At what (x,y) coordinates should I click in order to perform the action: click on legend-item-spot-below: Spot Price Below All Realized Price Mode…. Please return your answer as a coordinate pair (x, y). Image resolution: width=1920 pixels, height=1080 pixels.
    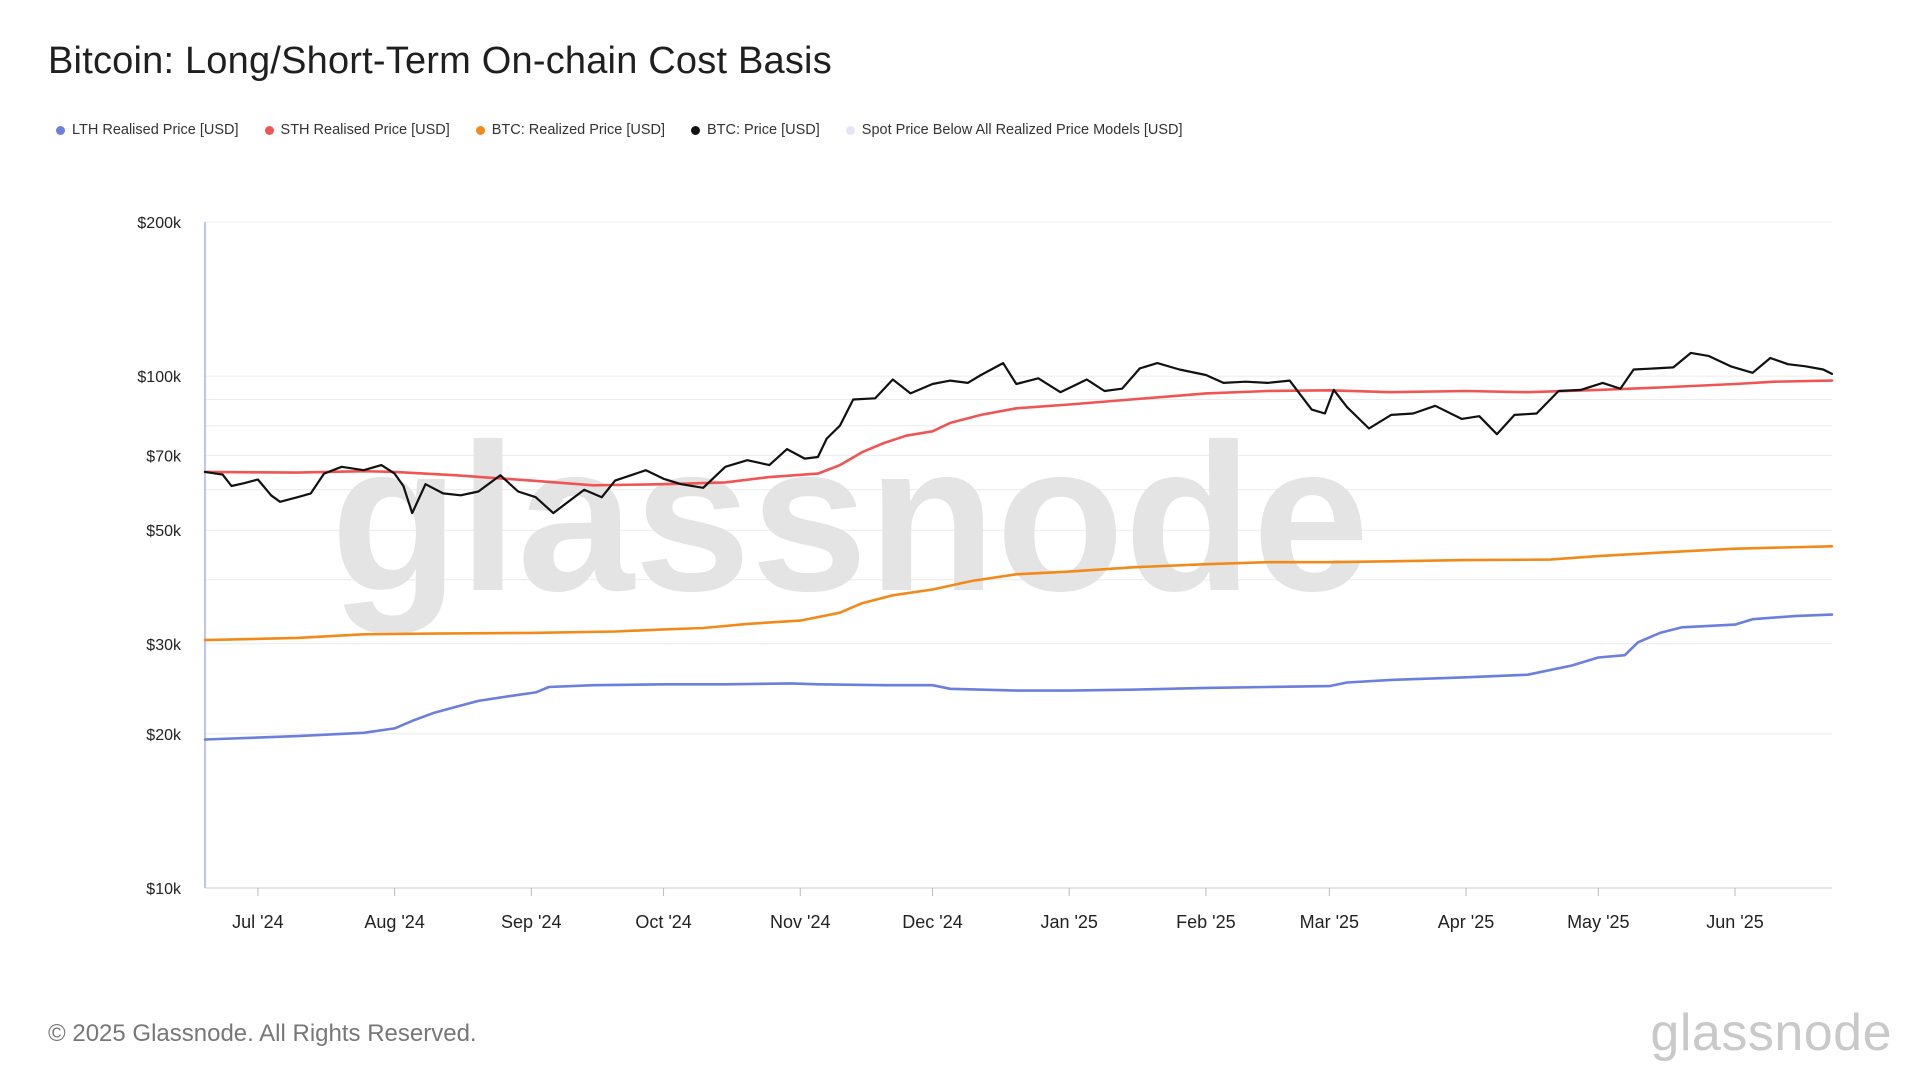
    Looking at the image, I should click on (1014, 130).